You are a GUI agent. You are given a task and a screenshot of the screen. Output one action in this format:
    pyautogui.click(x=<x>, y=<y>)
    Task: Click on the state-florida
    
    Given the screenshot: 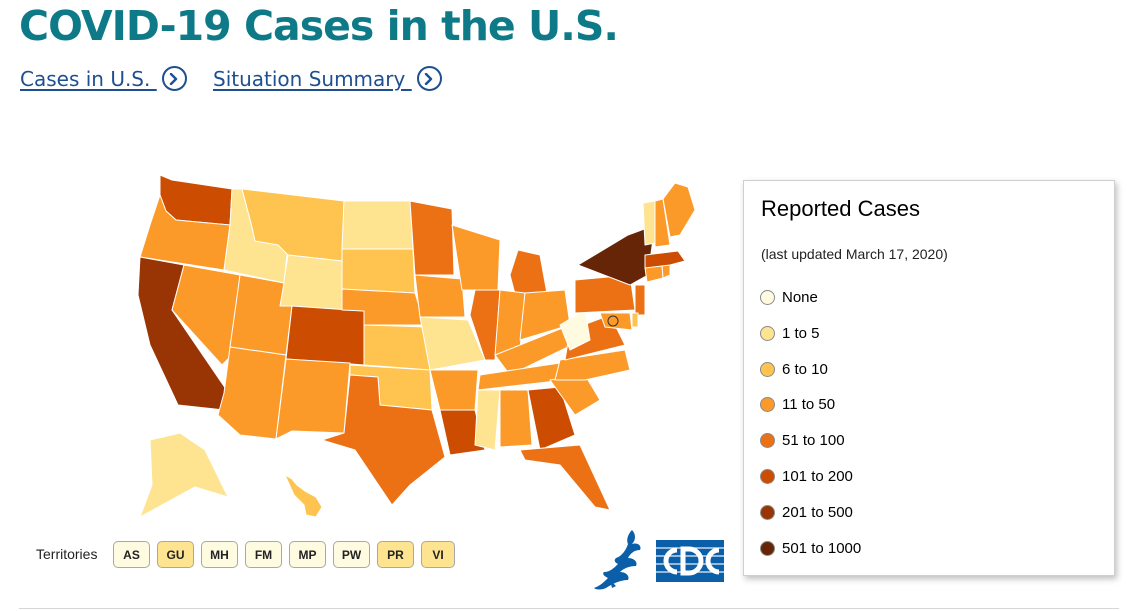 What is the action you would take?
    pyautogui.click(x=565, y=477)
    